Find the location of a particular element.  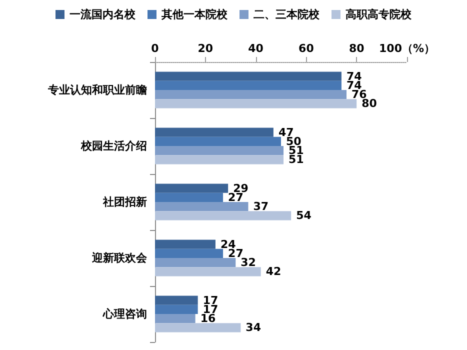

data-label: 80 is located at coordinates (370, 103).